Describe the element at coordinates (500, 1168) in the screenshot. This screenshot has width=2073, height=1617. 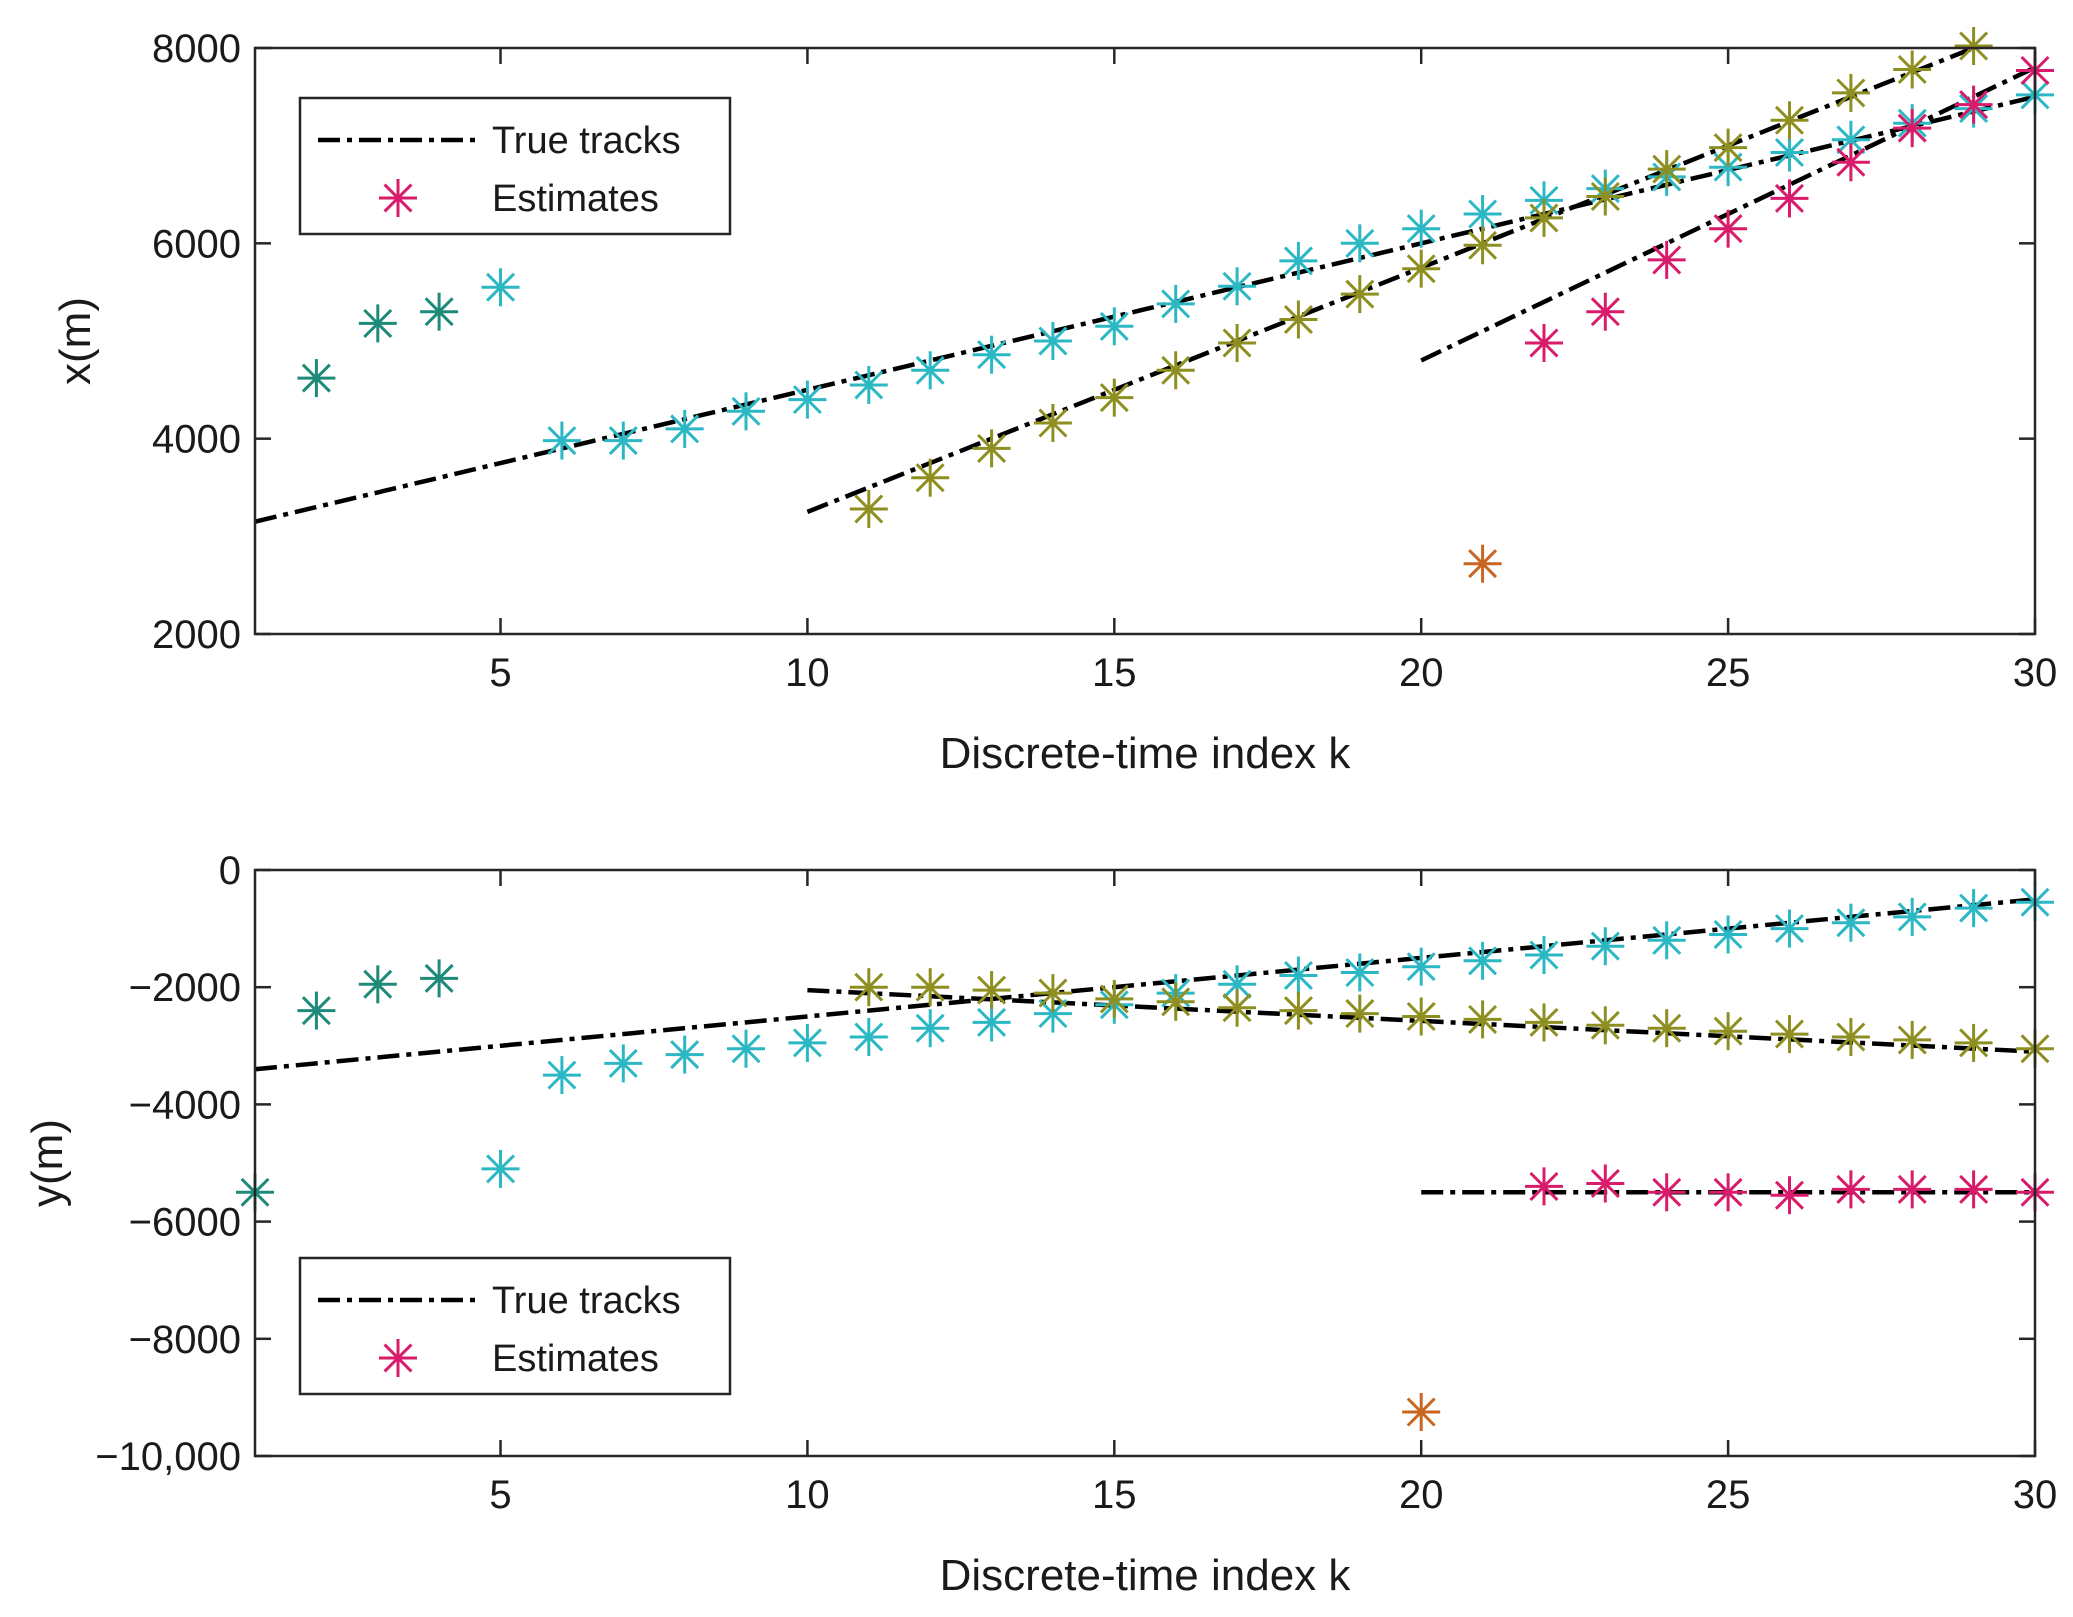
I see `estimate-point-track-1-k5` at that location.